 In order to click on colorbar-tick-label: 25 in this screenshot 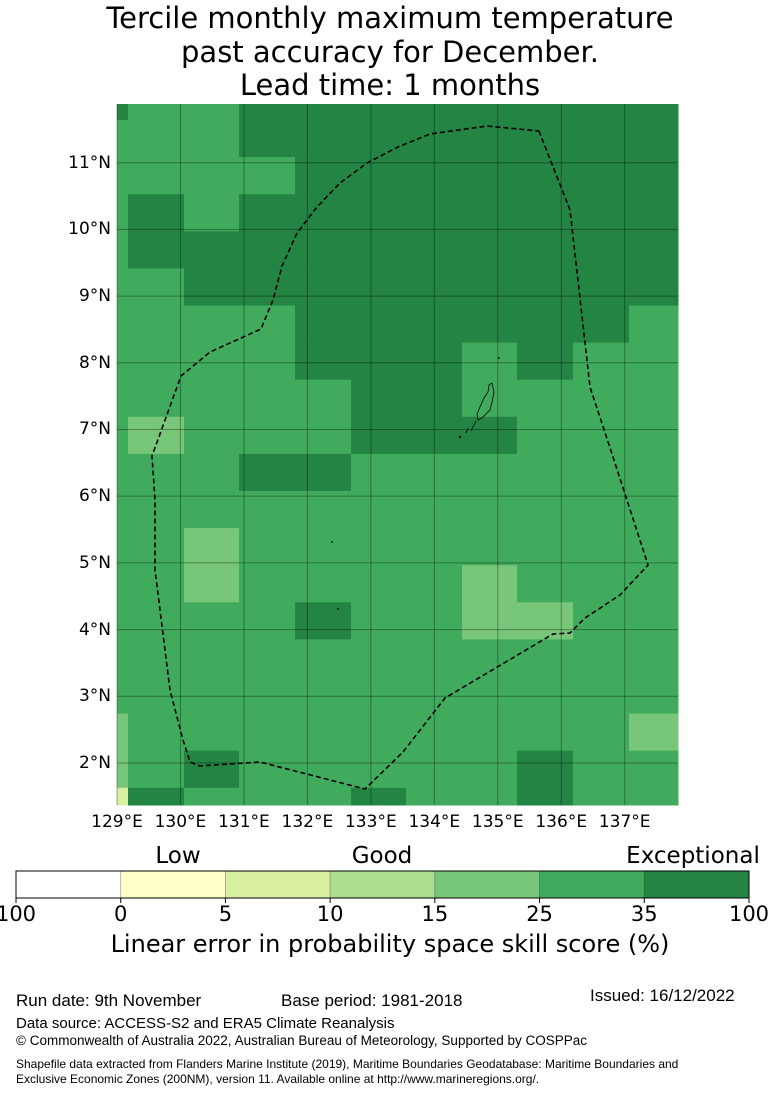, I will do `click(539, 914)`.